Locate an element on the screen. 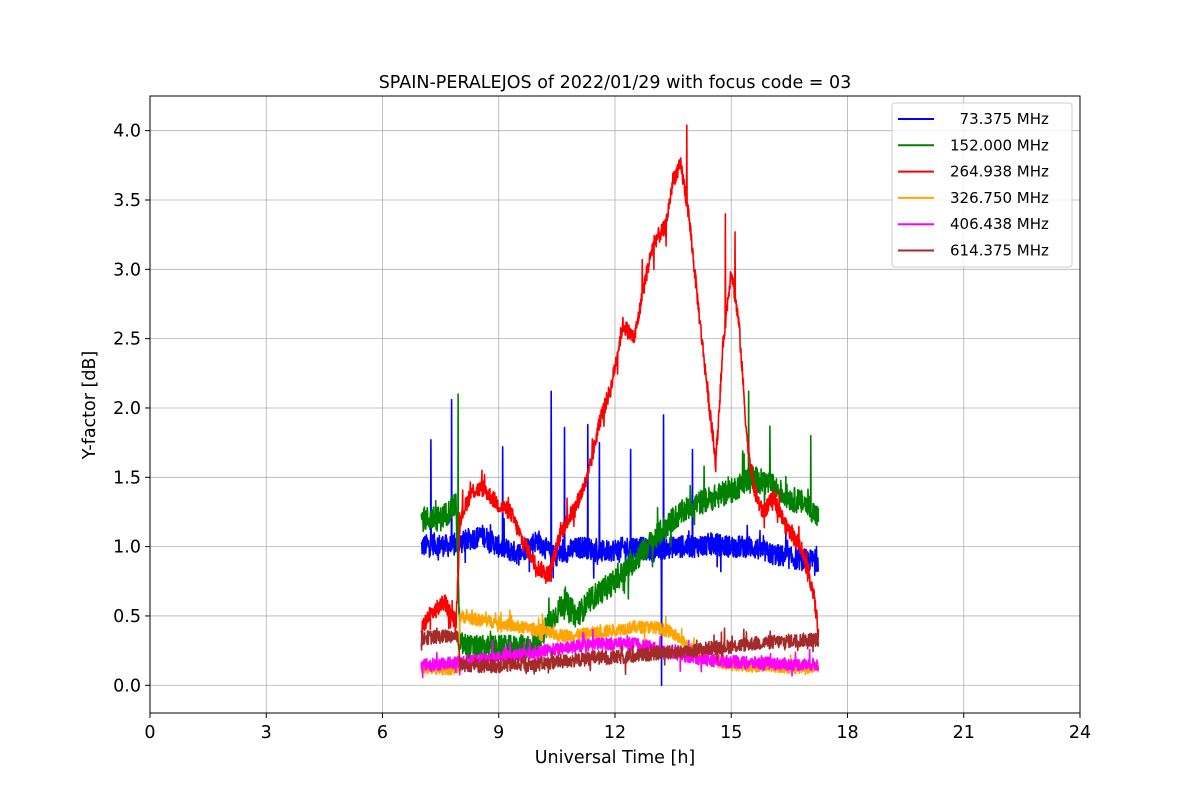 Image resolution: width=1200 pixels, height=804 pixels. legend-label: 614.375 MHz is located at coordinates (999, 251).